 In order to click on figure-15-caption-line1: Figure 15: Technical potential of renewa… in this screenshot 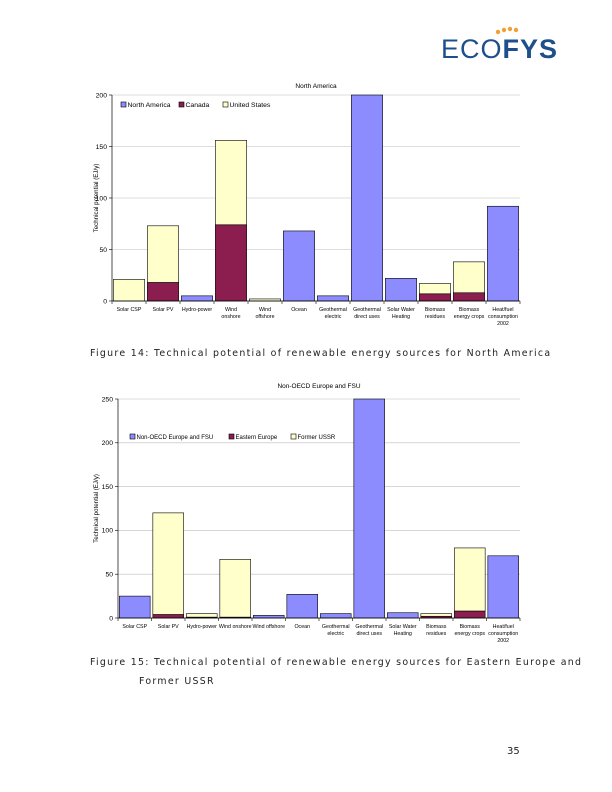, I will do `click(336, 662)`.